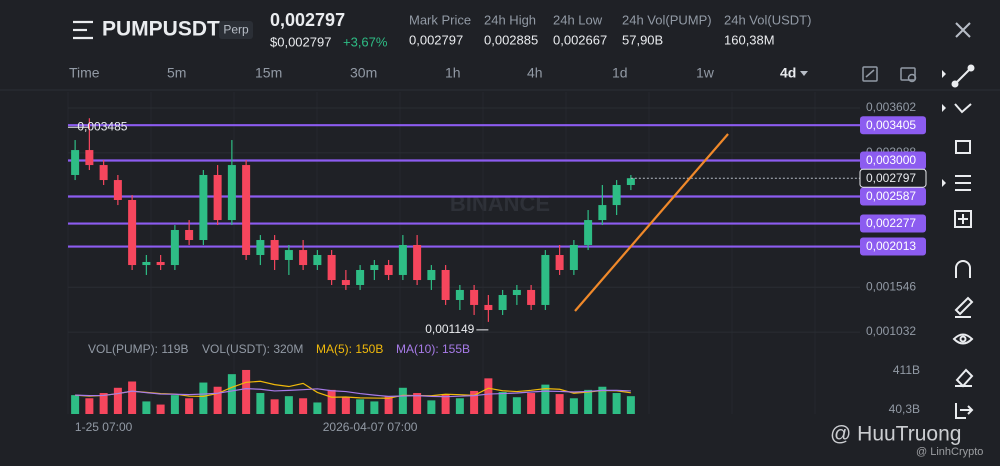 The width and height of the screenshot is (1000, 466). What do you see at coordinates (767, 19) in the screenshot?
I see `stat-label: 24h Vol(USDT)` at bounding box center [767, 19].